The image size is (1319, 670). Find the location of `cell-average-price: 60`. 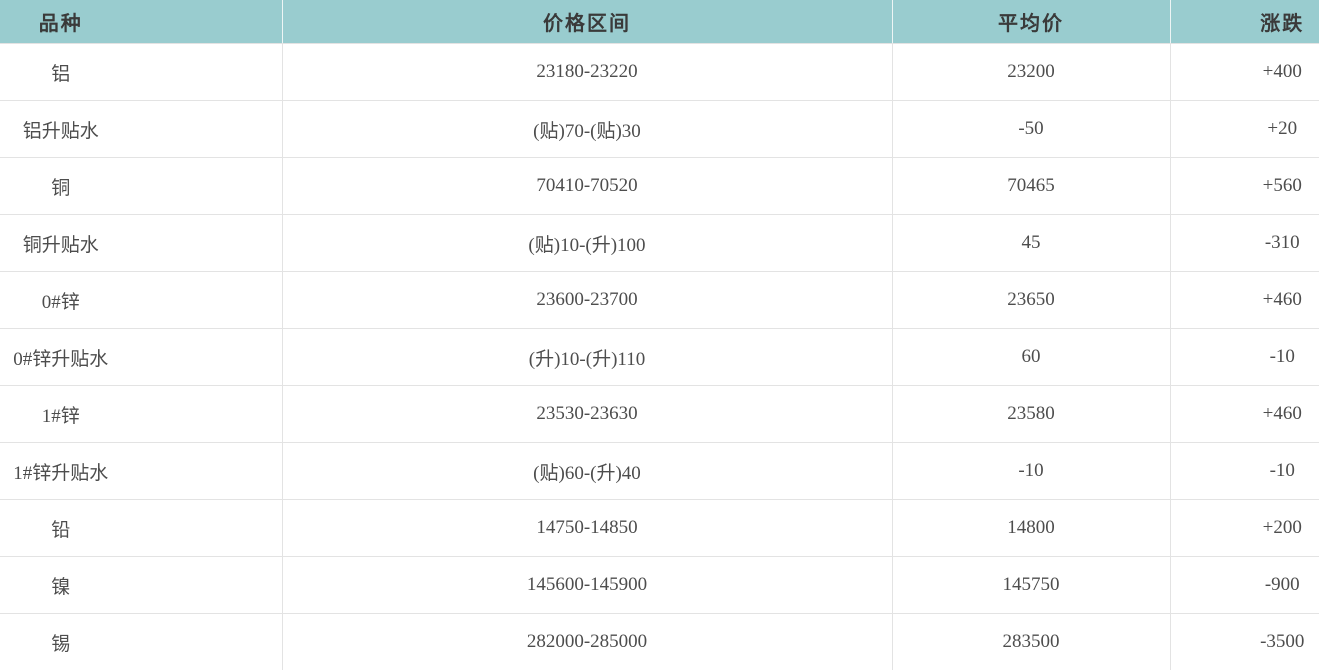

cell-average-price: 60 is located at coordinates (1031, 357).